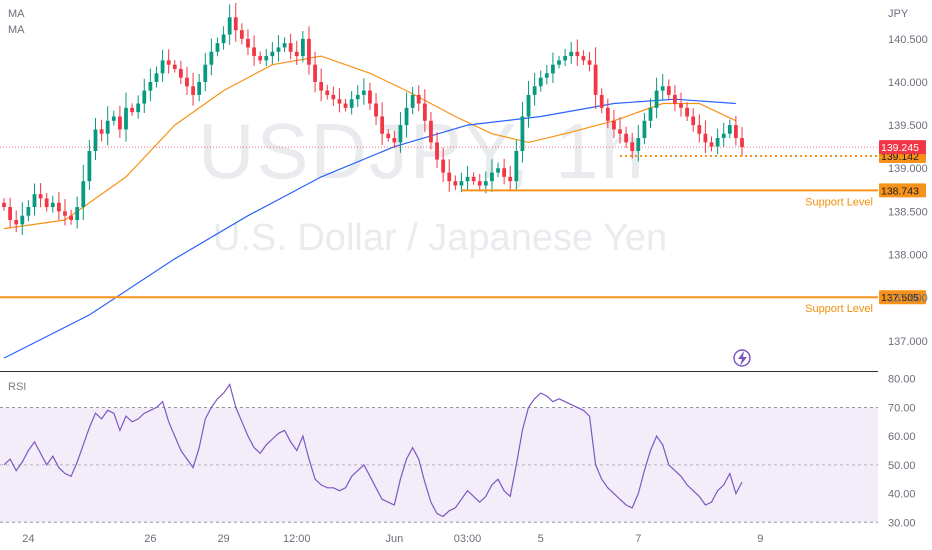 The height and width of the screenshot is (550, 932). I want to click on level-price-label: 138.743, so click(900, 191).